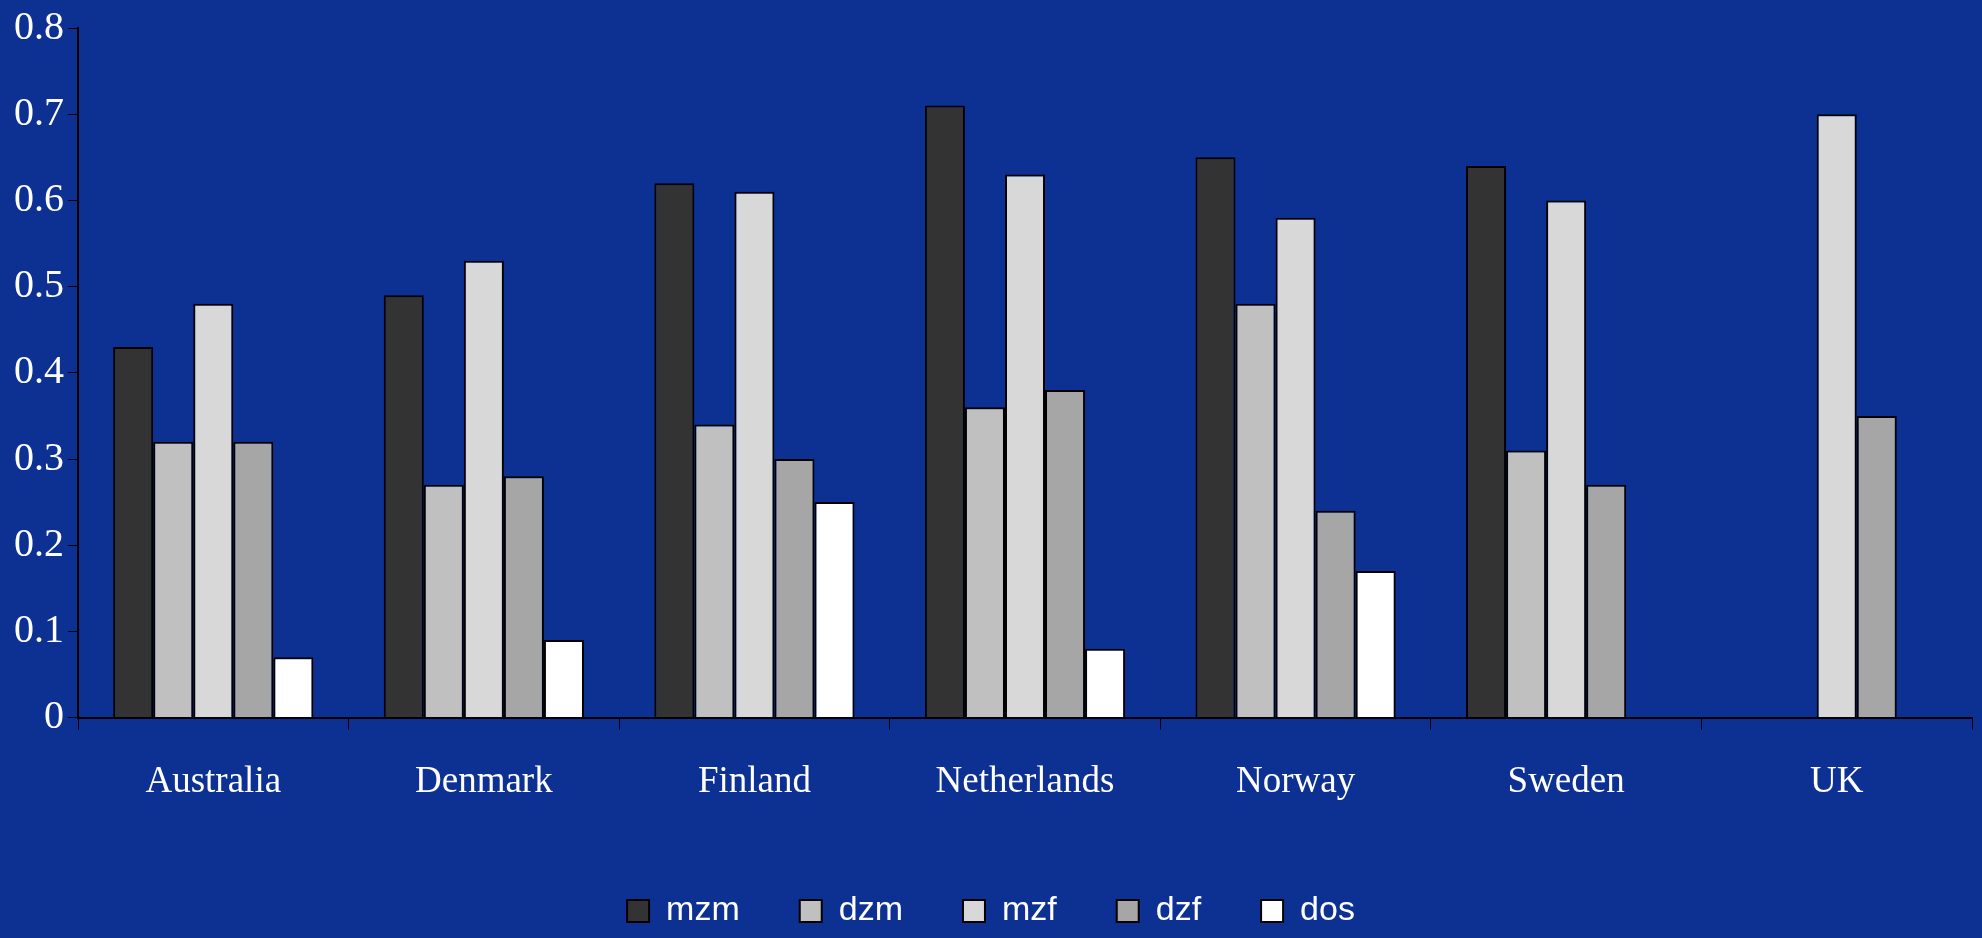  What do you see at coordinates (39, 370) in the screenshot?
I see `y-tick-label: 0.4` at bounding box center [39, 370].